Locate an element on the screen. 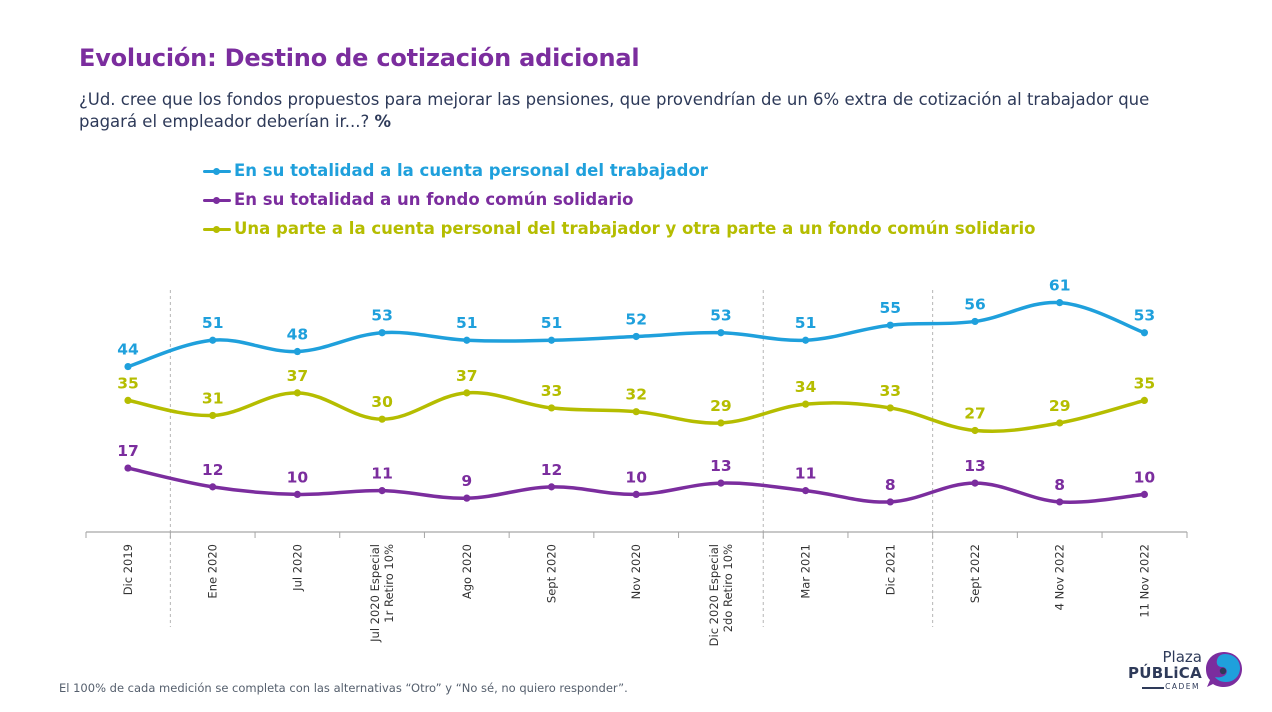  data-label: 30 is located at coordinates (382, 402).